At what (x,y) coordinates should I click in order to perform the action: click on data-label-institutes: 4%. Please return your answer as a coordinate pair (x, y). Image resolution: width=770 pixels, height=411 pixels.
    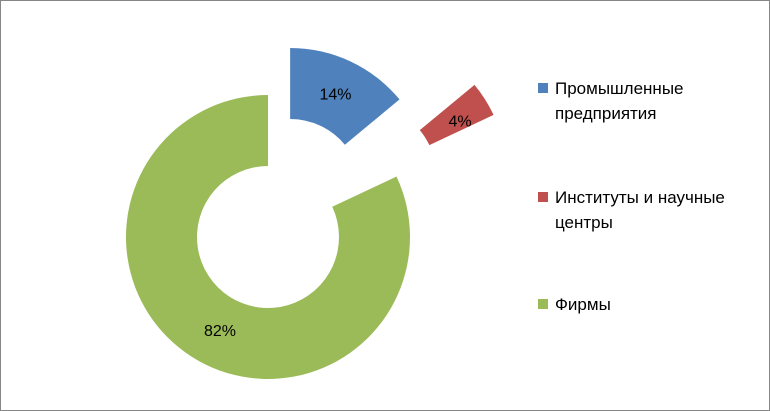
    Looking at the image, I should click on (459, 121).